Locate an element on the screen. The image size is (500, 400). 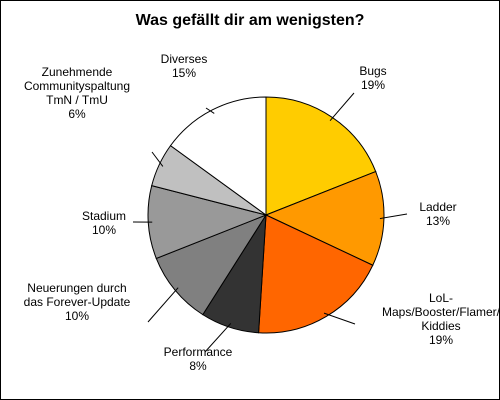
slice-label-4: Performance 8% is located at coordinates (198, 359).